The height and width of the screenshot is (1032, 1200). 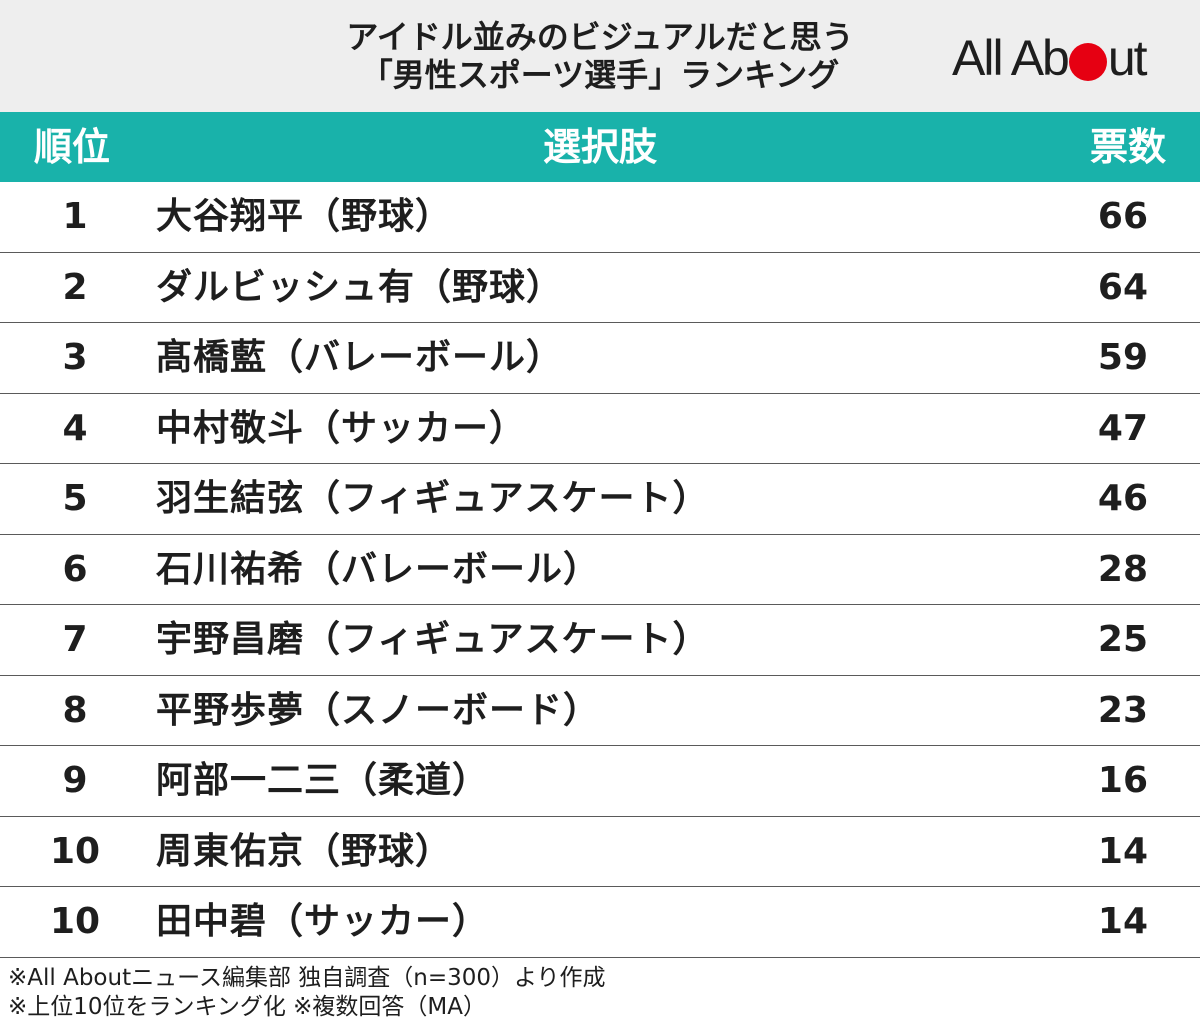 I want to click on rank-cell: 1, so click(x=75, y=216).